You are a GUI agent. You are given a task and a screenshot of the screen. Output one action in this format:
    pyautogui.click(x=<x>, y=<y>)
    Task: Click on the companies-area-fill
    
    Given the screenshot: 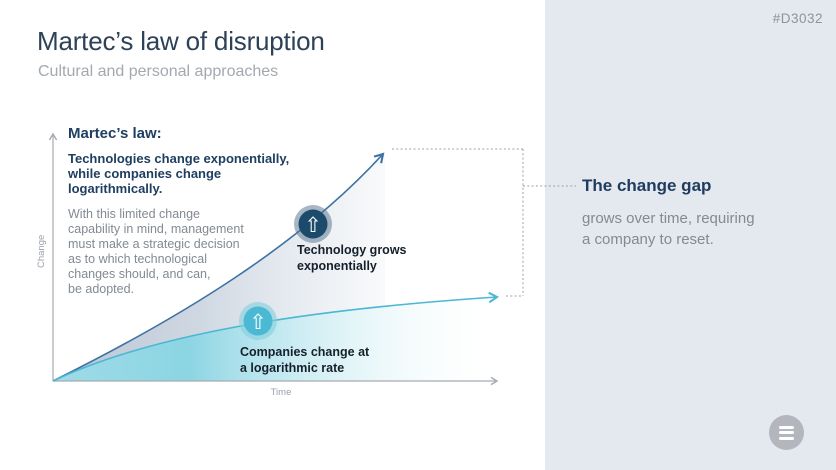 What is the action you would take?
    pyautogui.click(x=275, y=338)
    